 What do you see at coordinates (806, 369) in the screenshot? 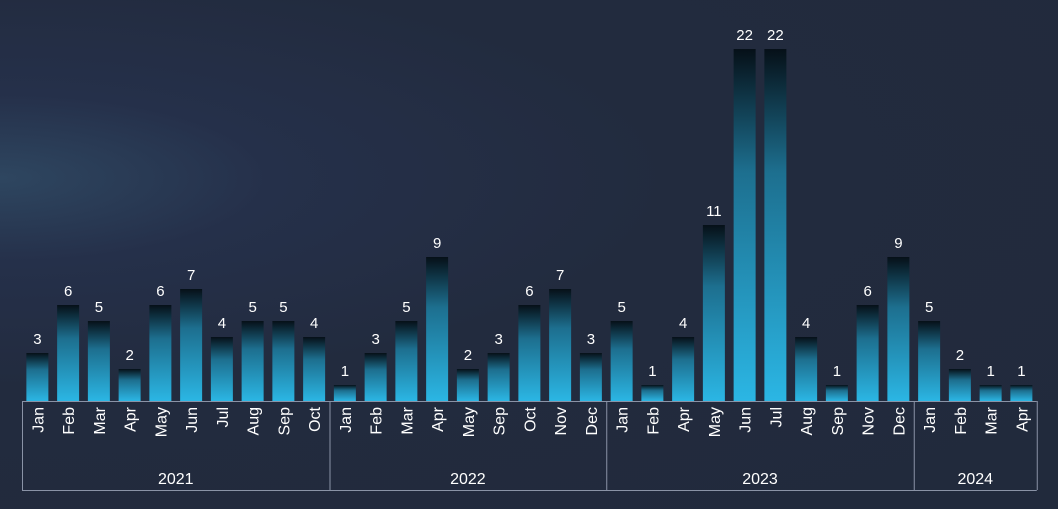
I see `bar-2023-Aug` at bounding box center [806, 369].